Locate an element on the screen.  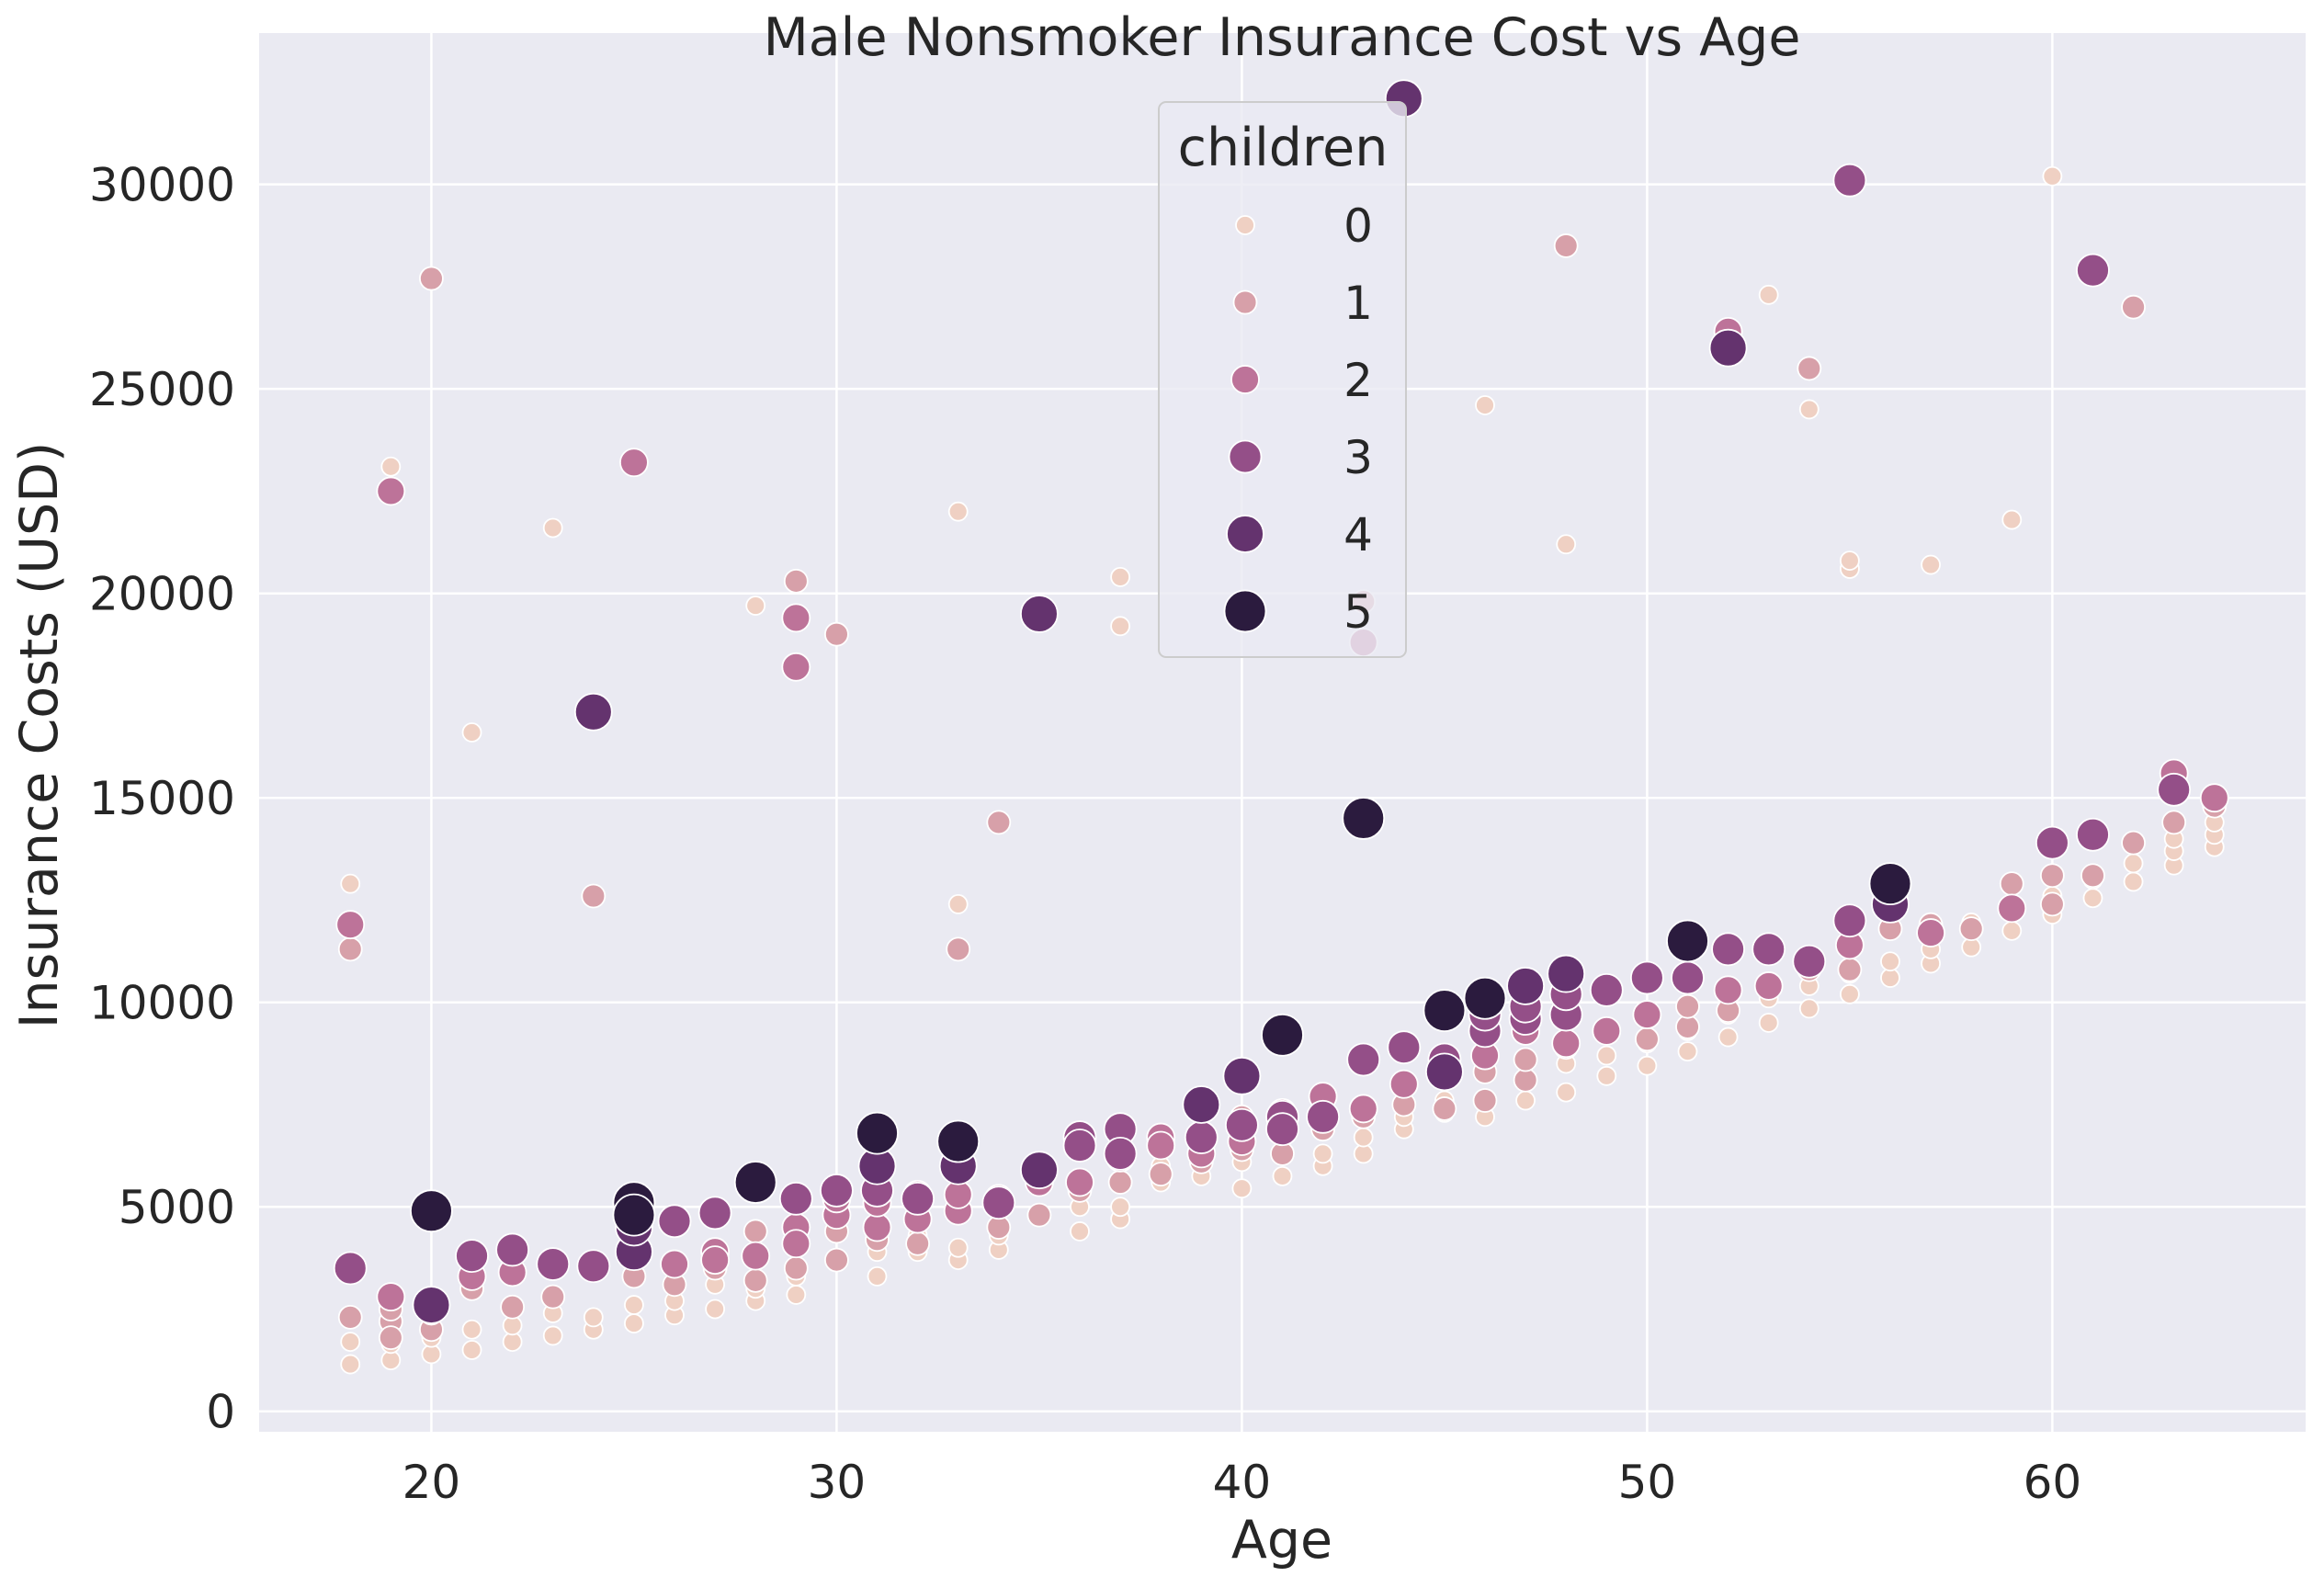
y-tick-label: 0 is located at coordinates (220, 1413).